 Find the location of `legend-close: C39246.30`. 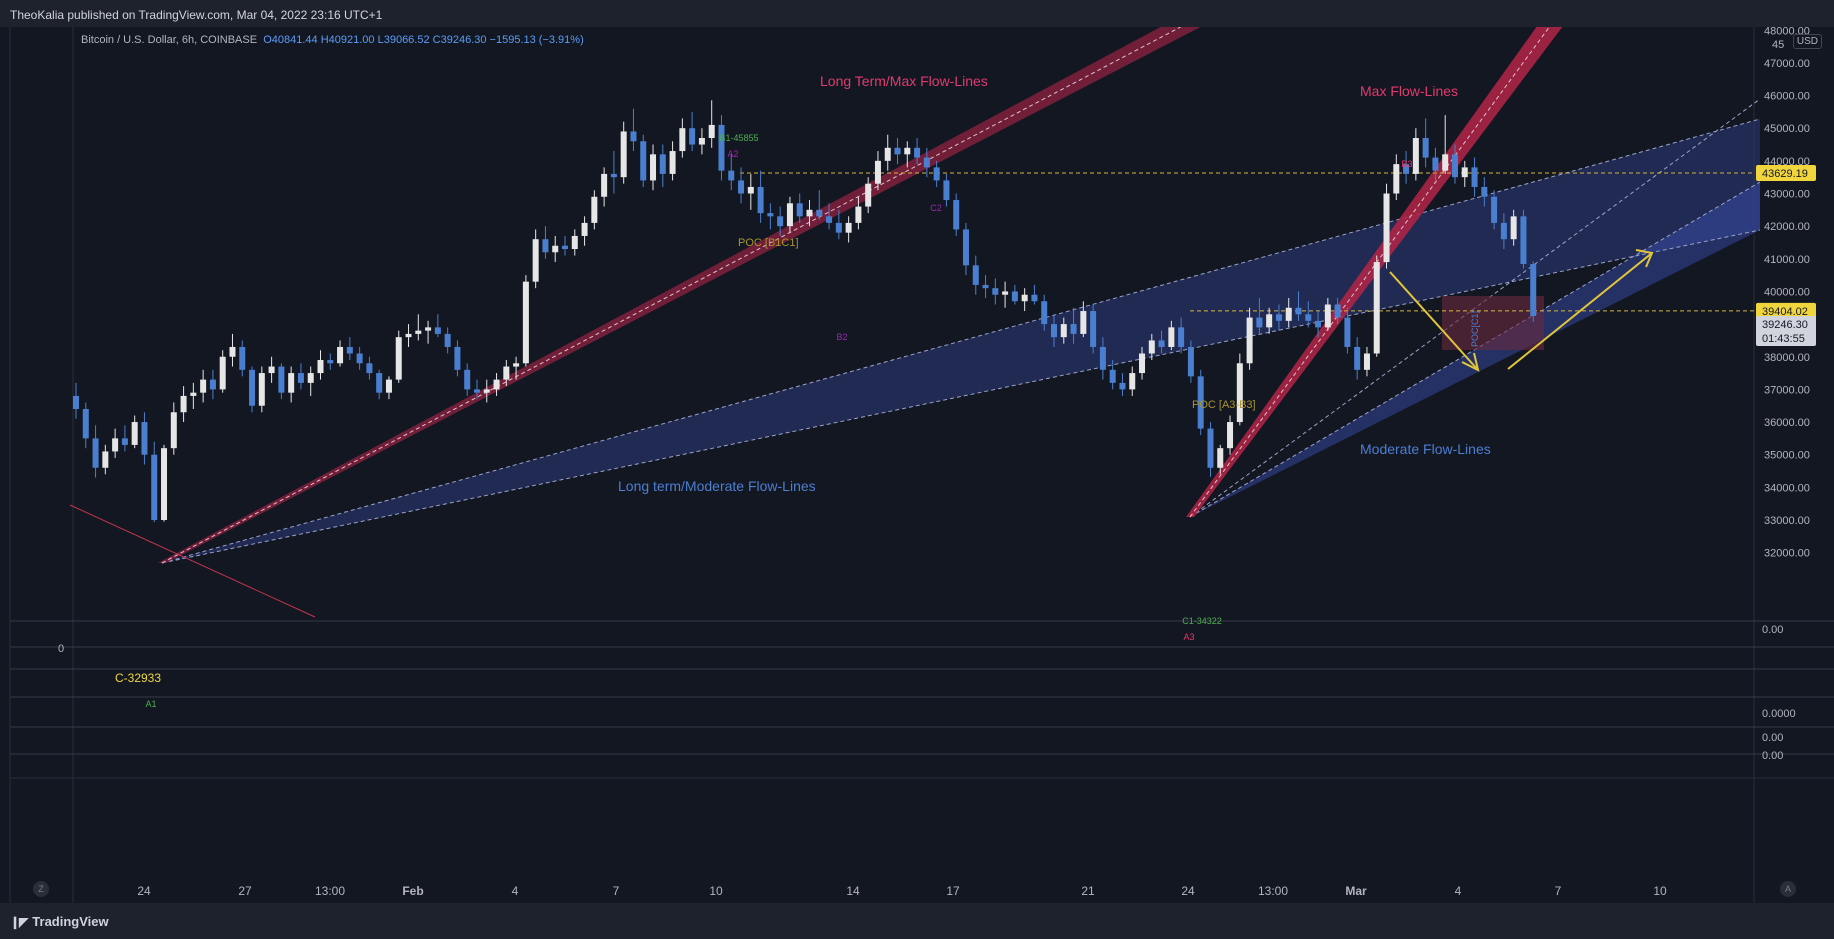

legend-close: C39246.30 is located at coordinates (459, 40).